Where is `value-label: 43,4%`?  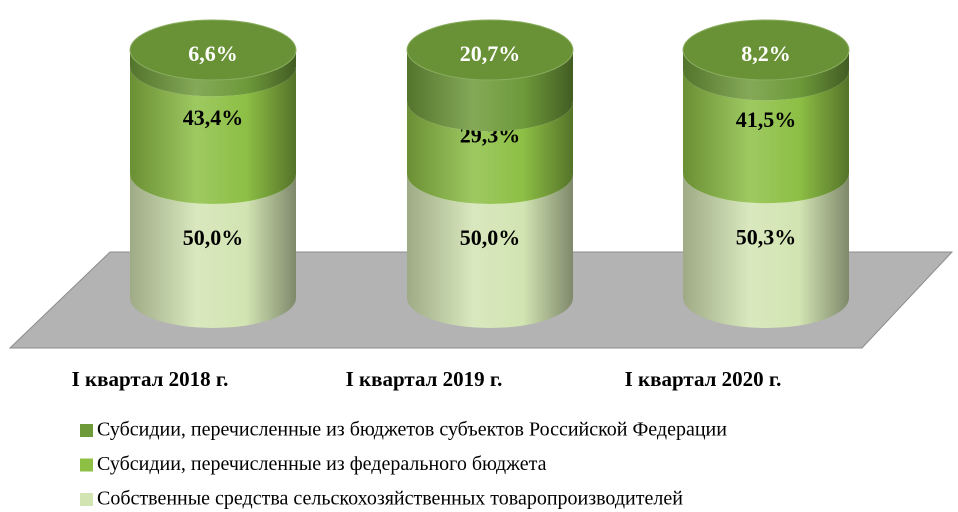 value-label: 43,4% is located at coordinates (213, 117).